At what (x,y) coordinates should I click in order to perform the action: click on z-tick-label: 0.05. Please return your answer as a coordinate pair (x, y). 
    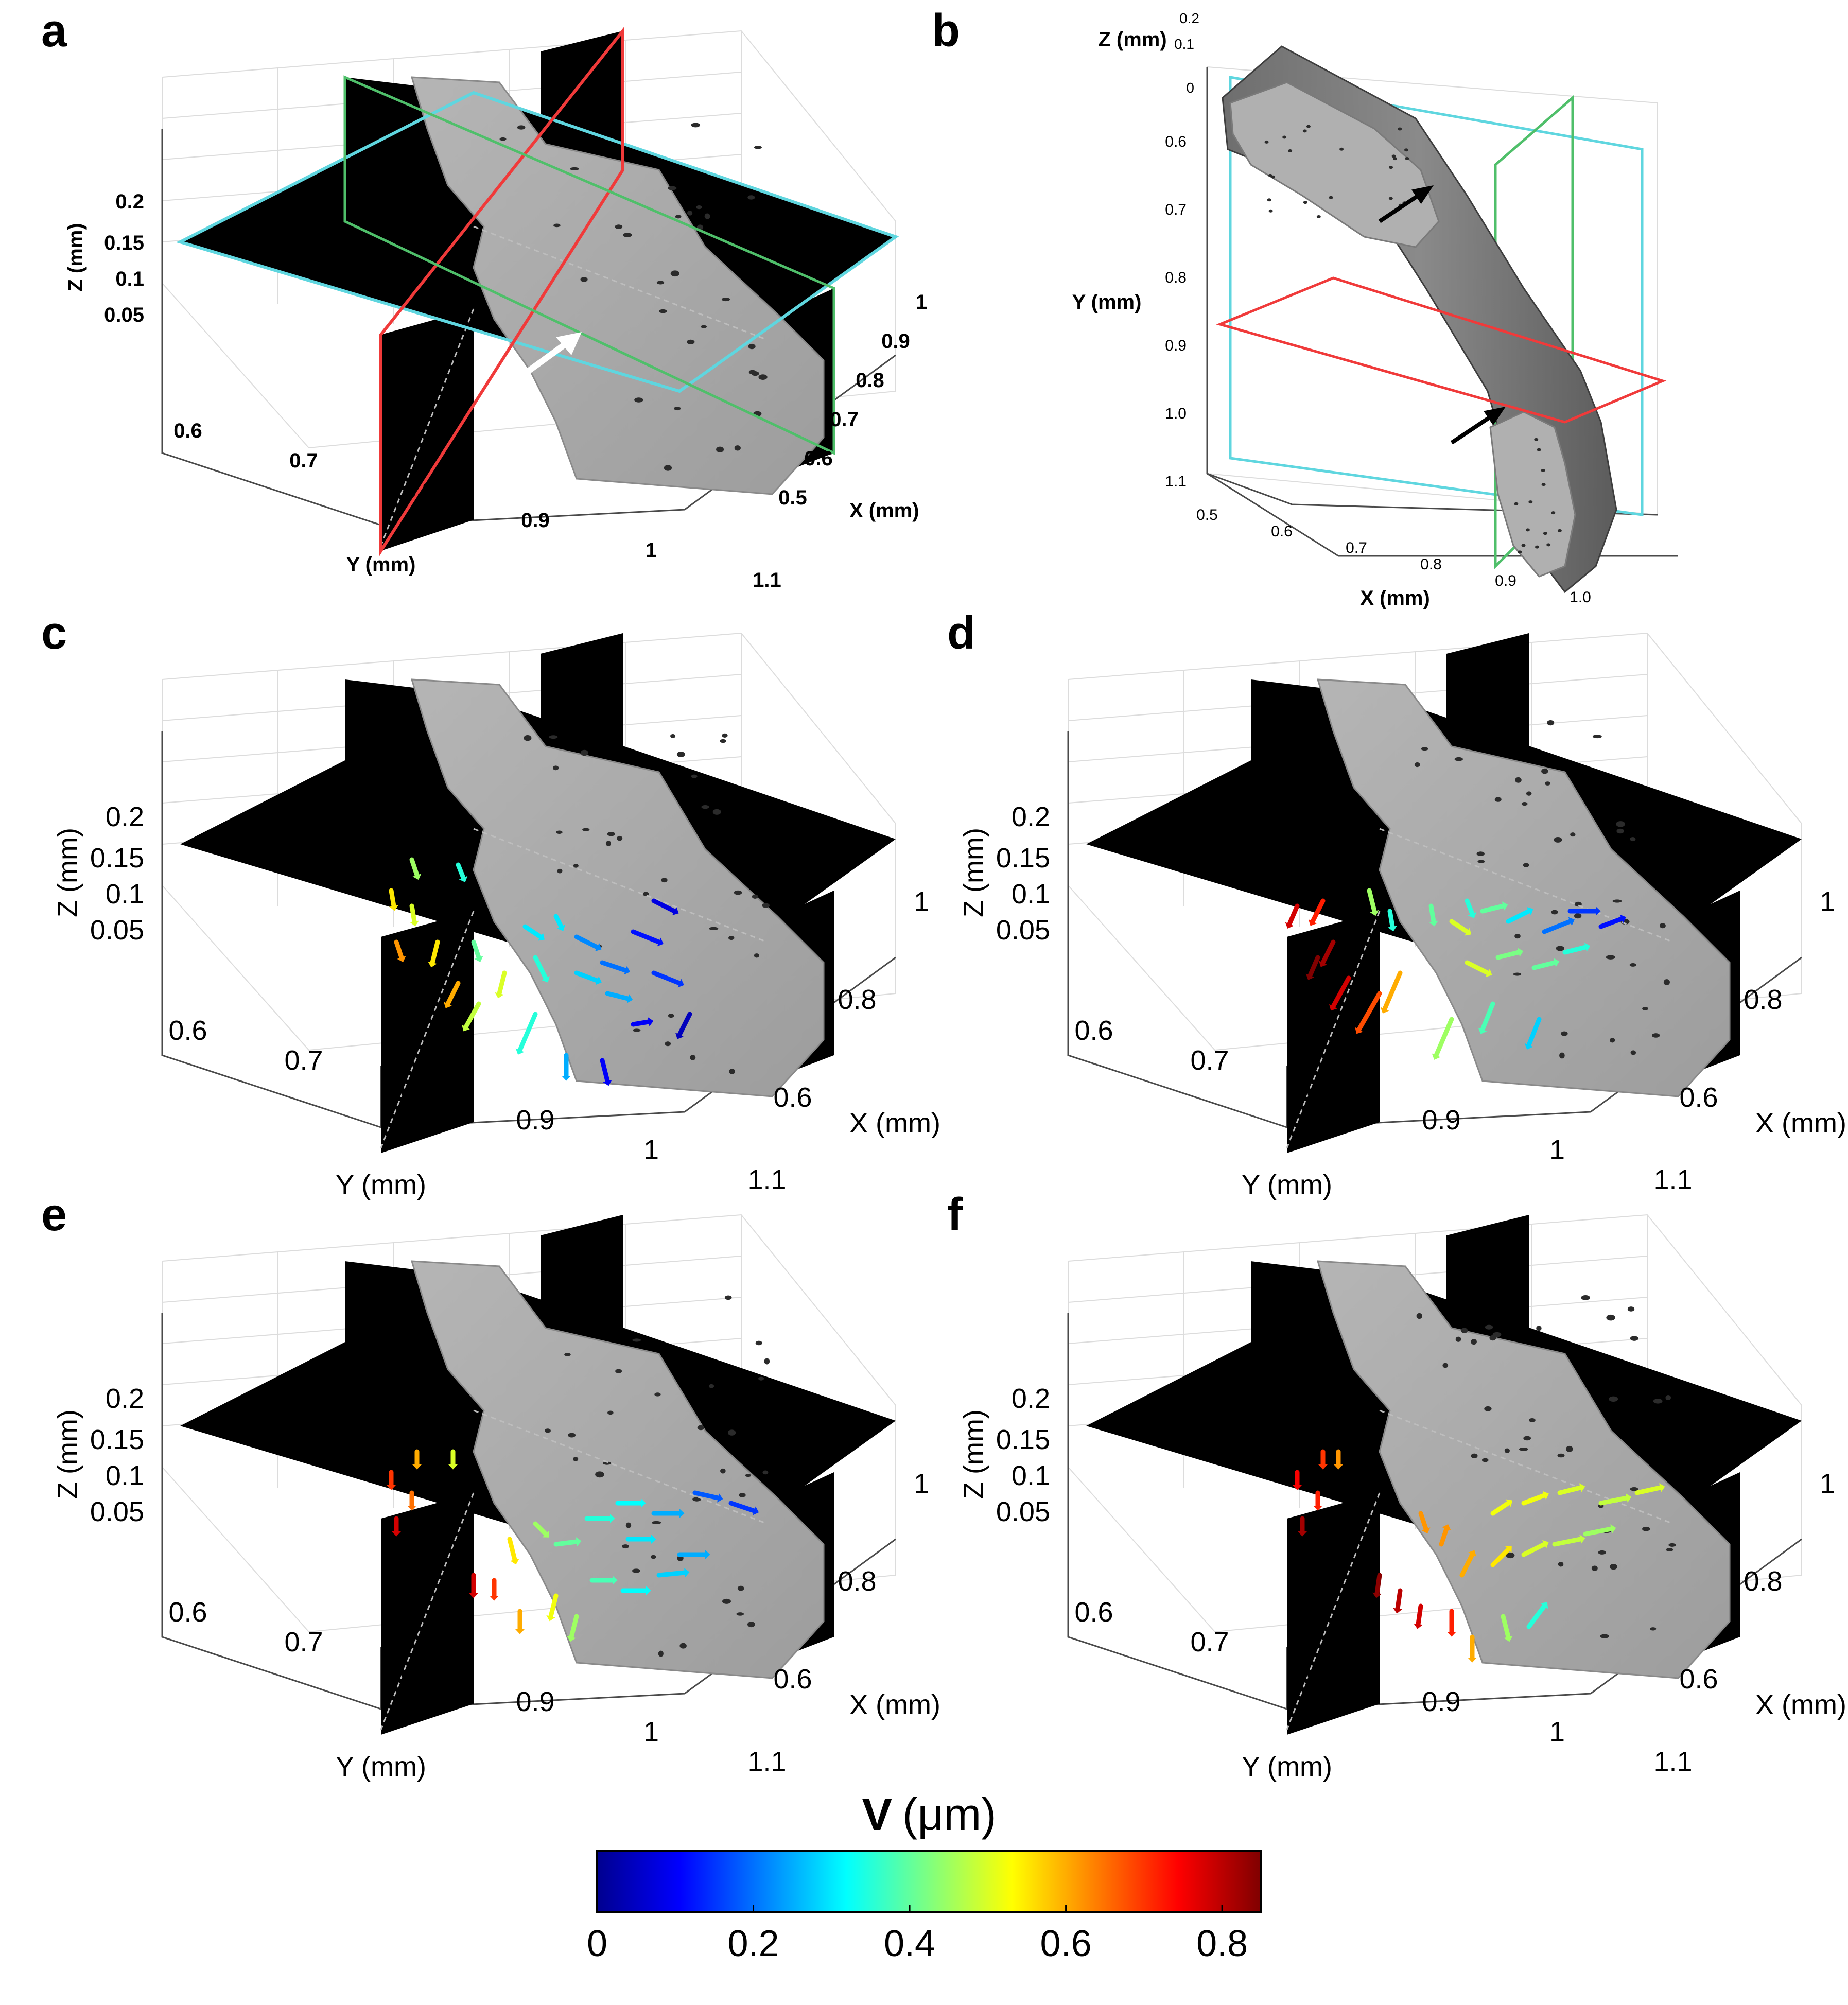
    Looking at the image, I should click on (1023, 1511).